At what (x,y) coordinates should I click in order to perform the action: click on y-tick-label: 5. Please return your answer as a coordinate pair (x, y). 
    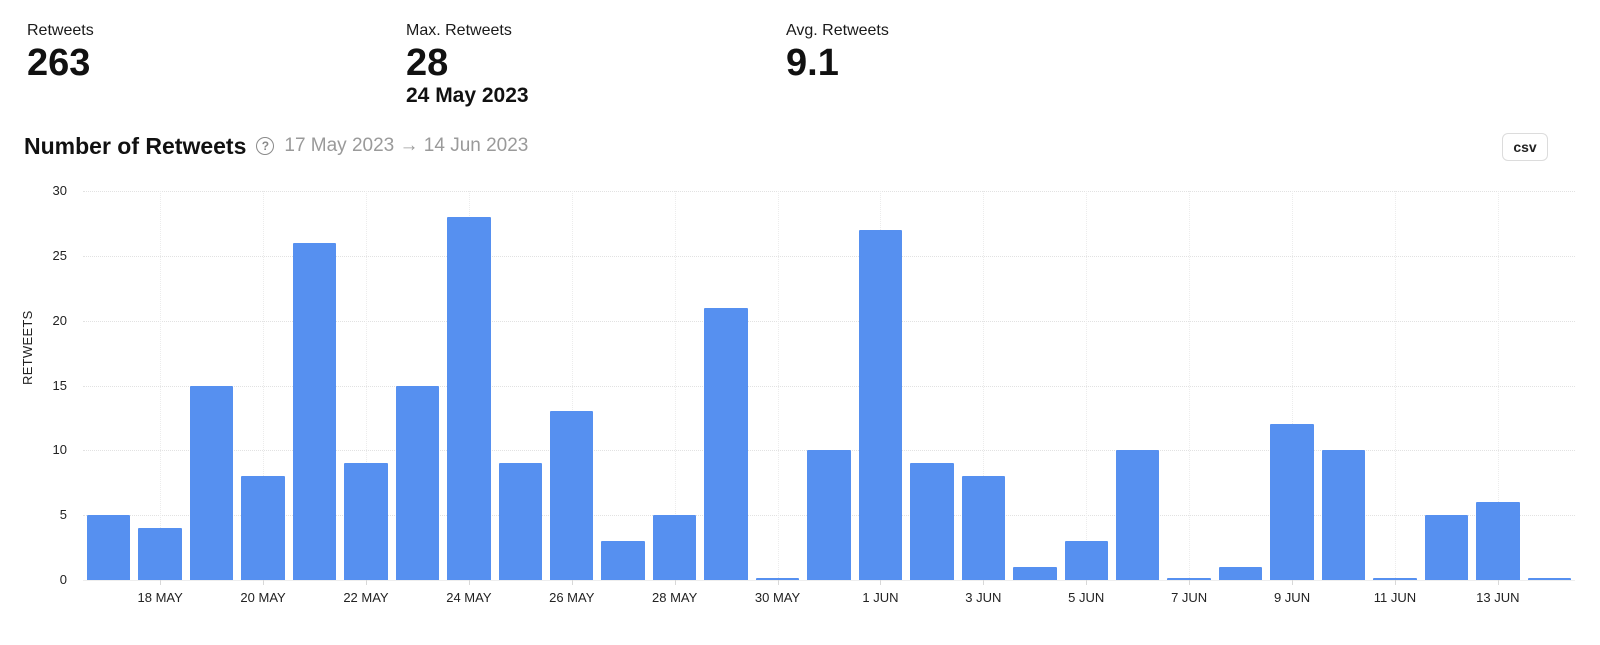
    Looking at the image, I should click on (63, 515).